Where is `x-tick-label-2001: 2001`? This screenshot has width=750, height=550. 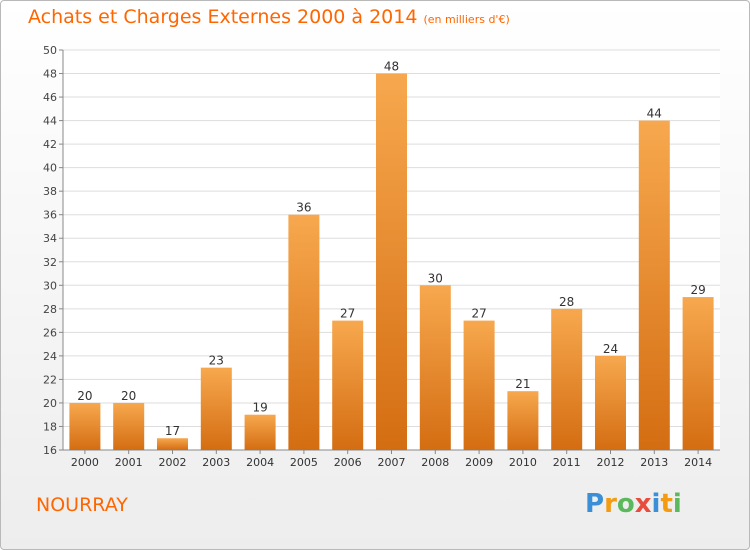 x-tick-label-2001: 2001 is located at coordinates (129, 462).